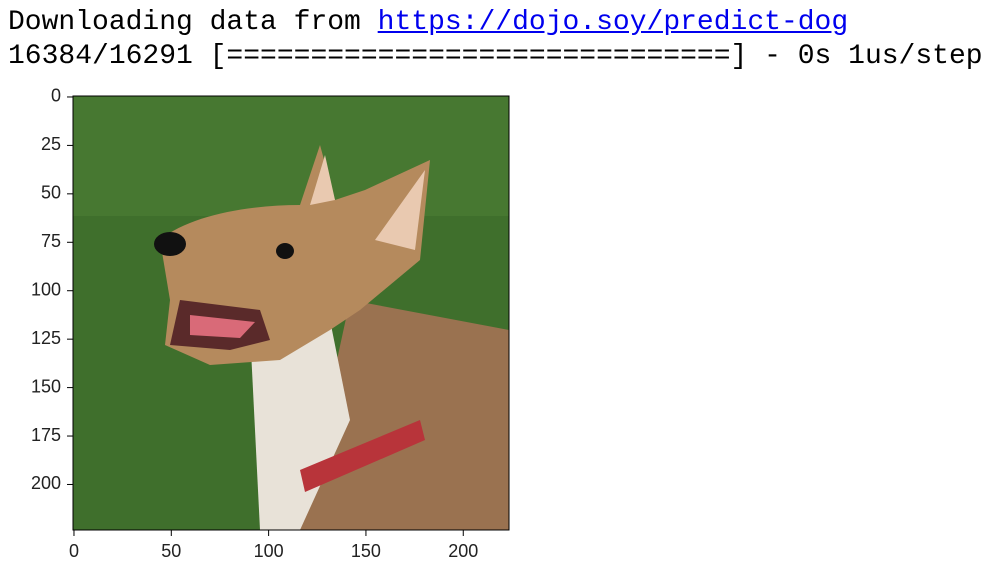  Describe the element at coordinates (51, 193) in the screenshot. I see `y-tick-label: 50` at that location.